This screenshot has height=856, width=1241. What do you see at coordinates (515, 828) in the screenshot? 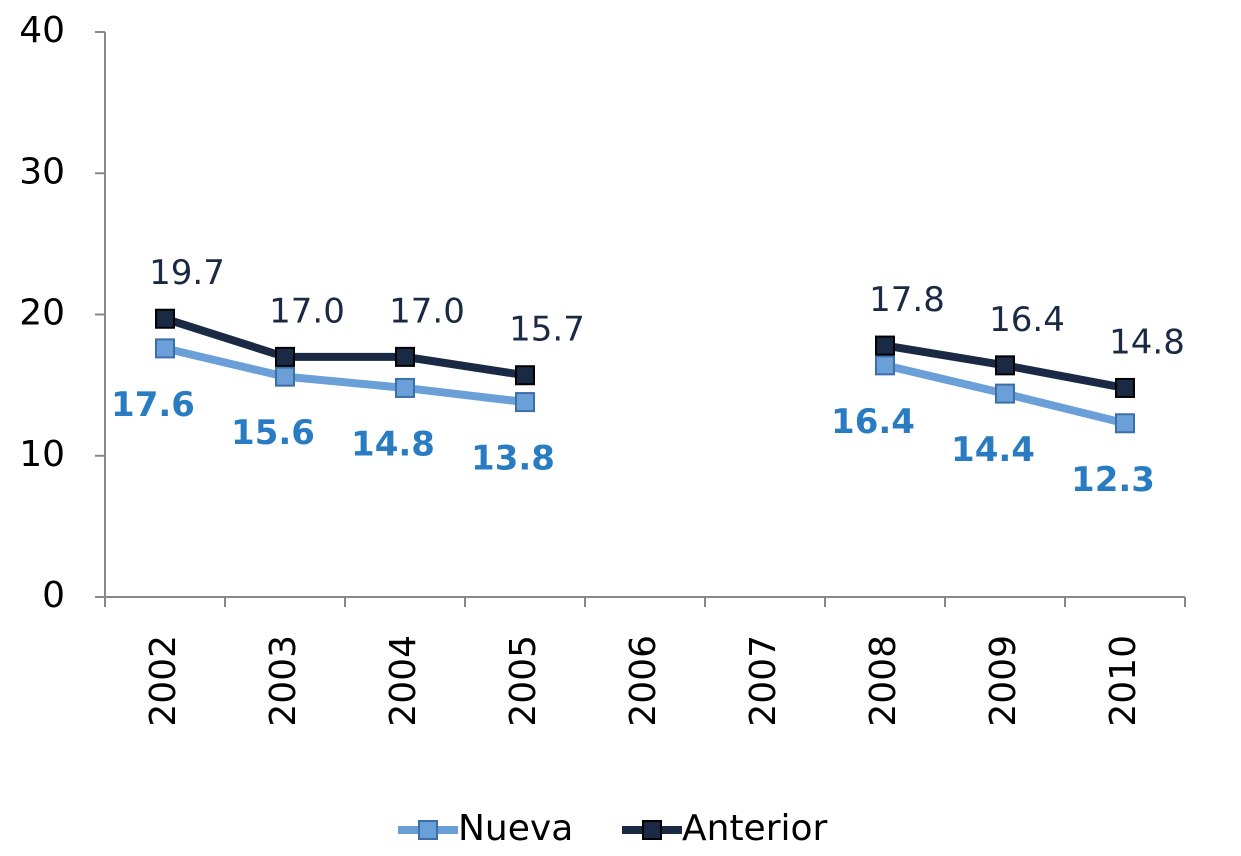
I see `legend-label: Nueva` at bounding box center [515, 828].